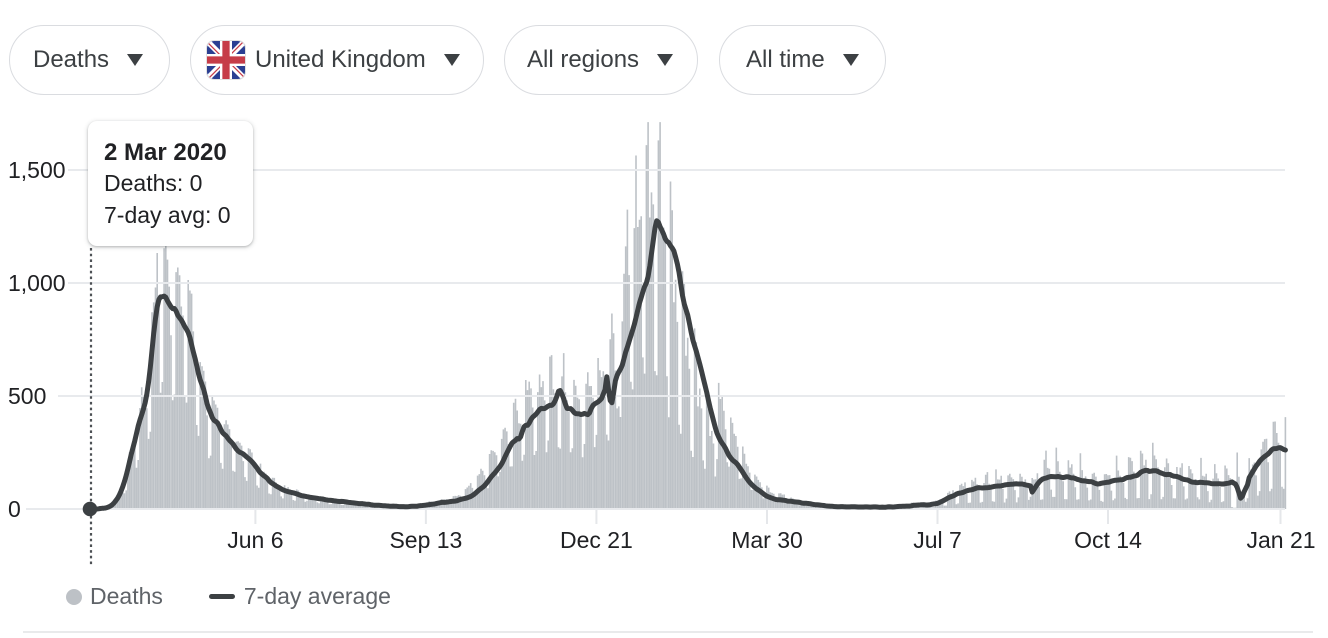 Image resolution: width=1328 pixels, height=638 pixels. What do you see at coordinates (27, 396) in the screenshot?
I see `svg-text: 500` at bounding box center [27, 396].